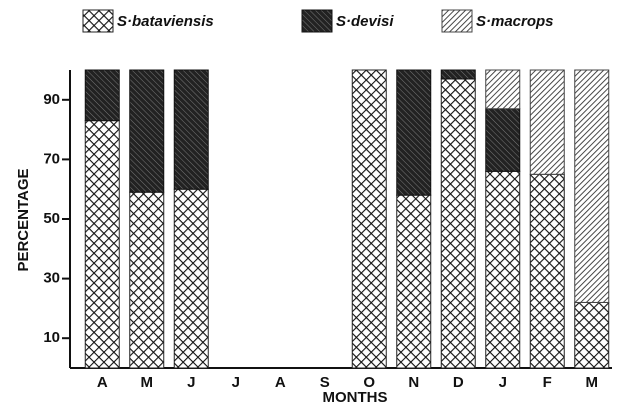  I want to click on y-tick-label: 70, so click(51, 158).